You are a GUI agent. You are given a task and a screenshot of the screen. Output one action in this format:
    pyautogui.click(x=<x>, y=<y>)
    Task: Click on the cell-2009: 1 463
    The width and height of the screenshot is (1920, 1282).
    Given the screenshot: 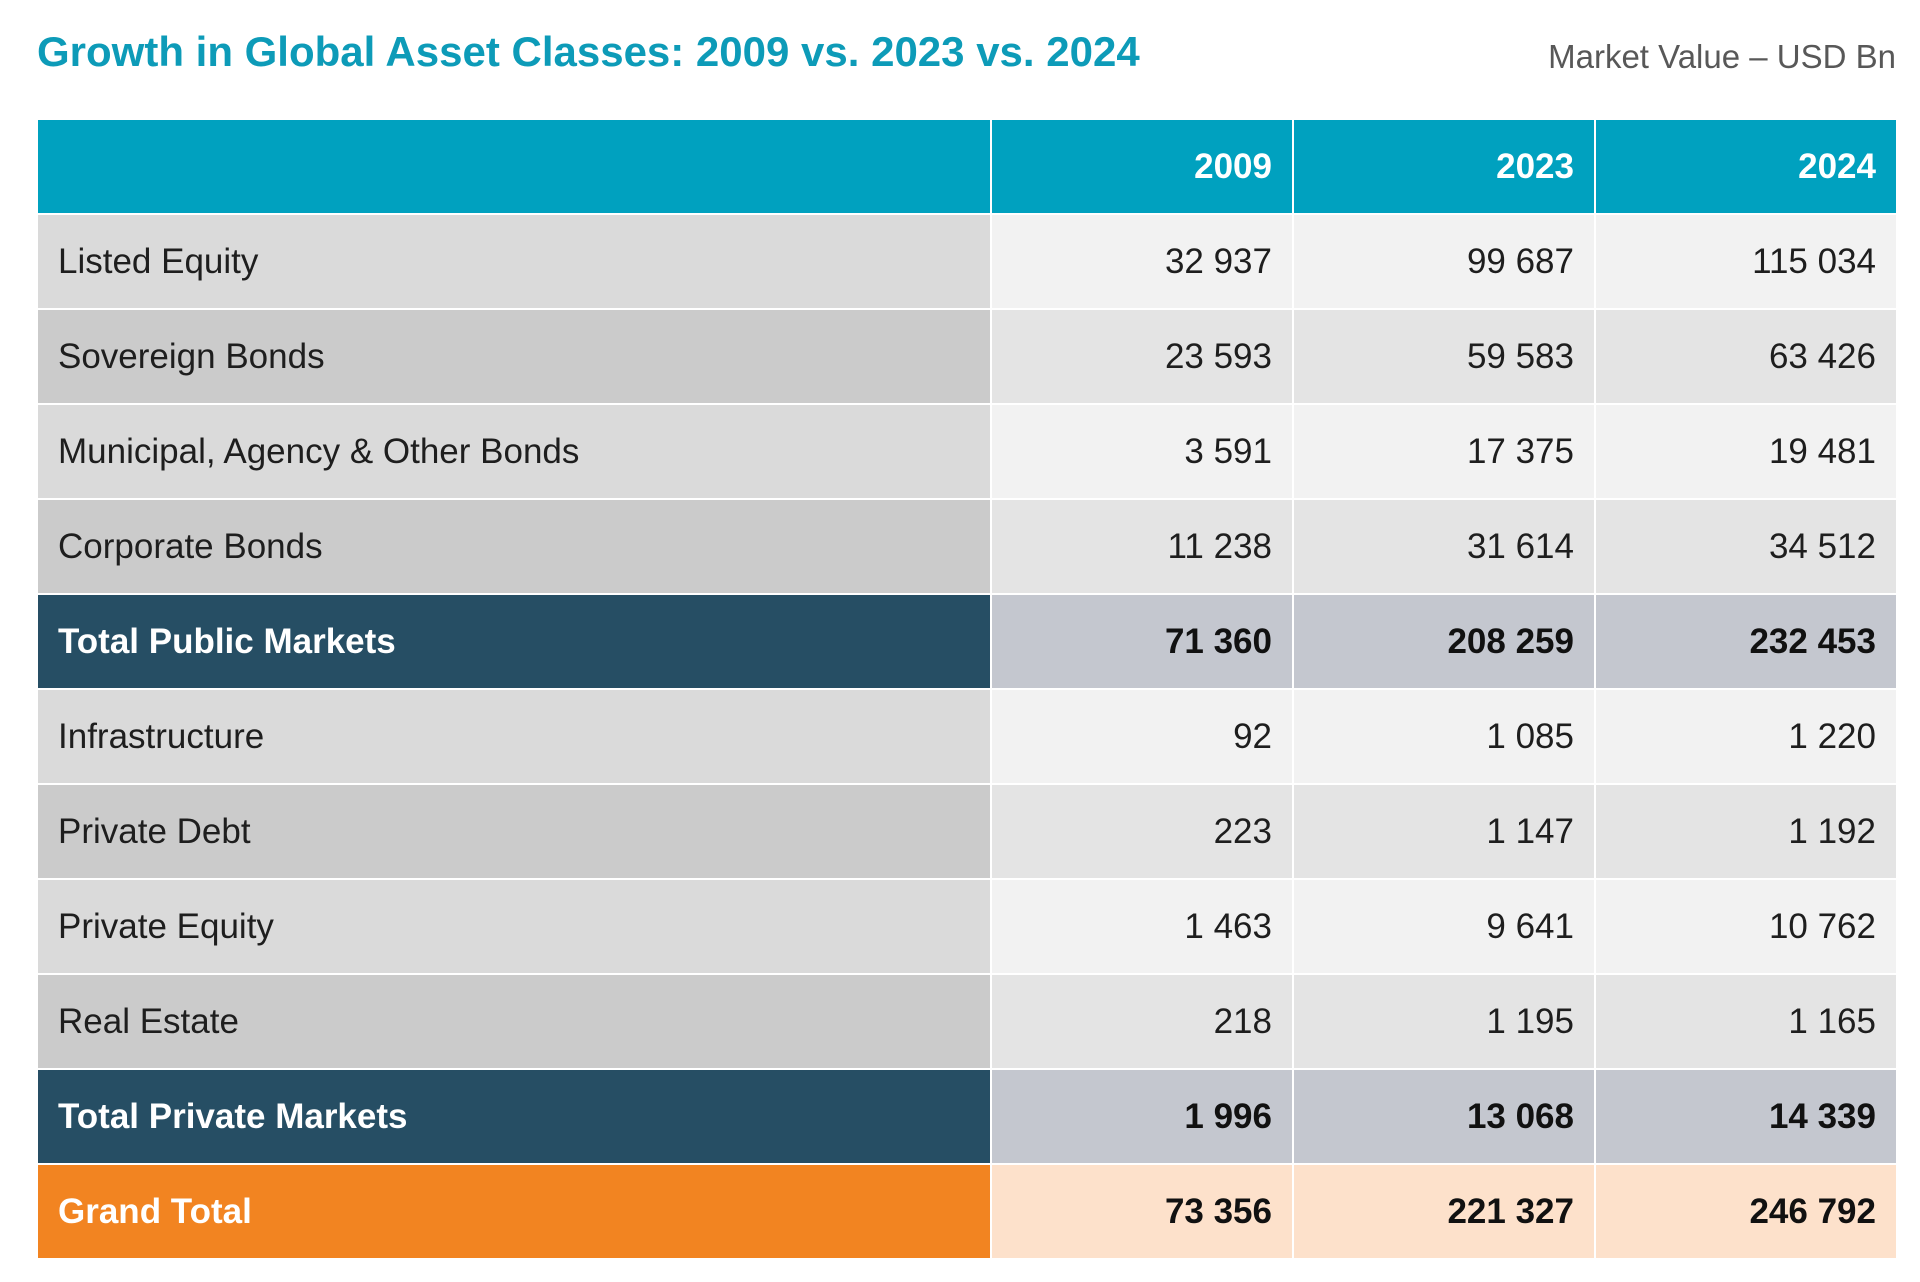 What is the action you would take?
    pyautogui.click(x=1142, y=926)
    